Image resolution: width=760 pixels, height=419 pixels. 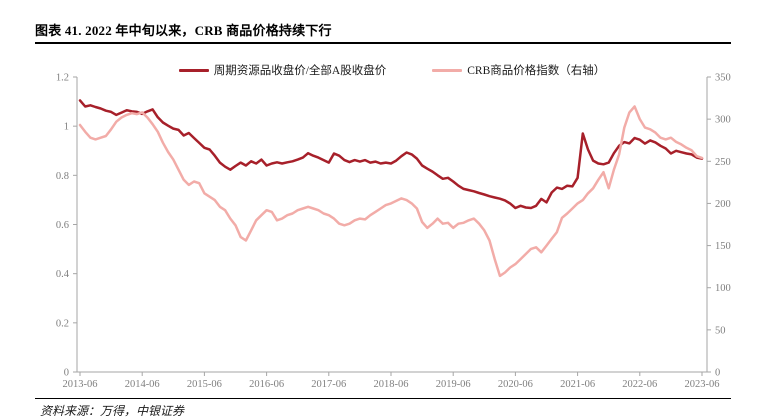 What do you see at coordinates (723, 120) in the screenshot?
I see `svg-text: 300` at bounding box center [723, 120].